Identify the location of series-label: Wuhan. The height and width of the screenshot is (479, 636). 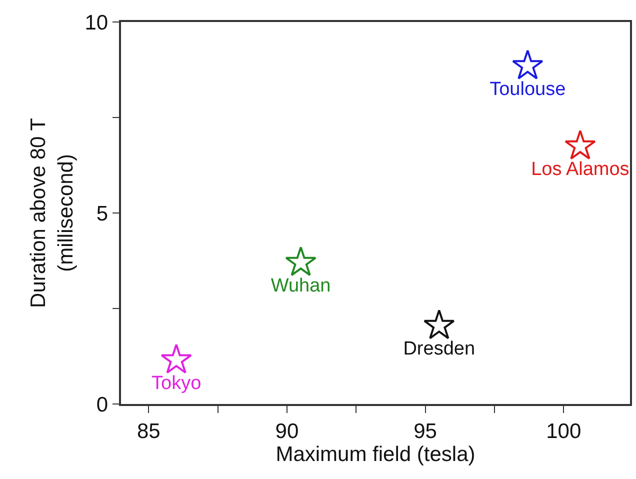
(300, 286).